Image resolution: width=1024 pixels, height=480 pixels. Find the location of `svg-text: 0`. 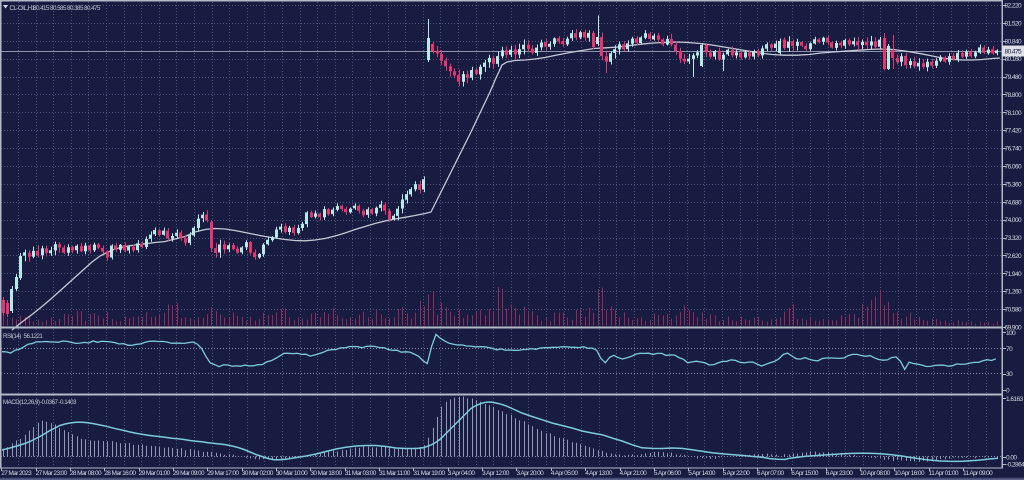

svg-text: 0 is located at coordinates (1008, 391).